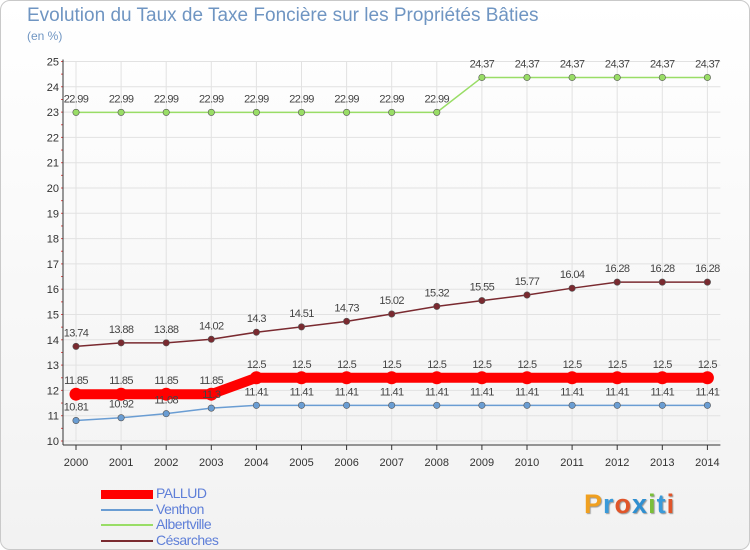 This screenshot has height=550, width=750. I want to click on x-tick-label: 2009, so click(482, 463).